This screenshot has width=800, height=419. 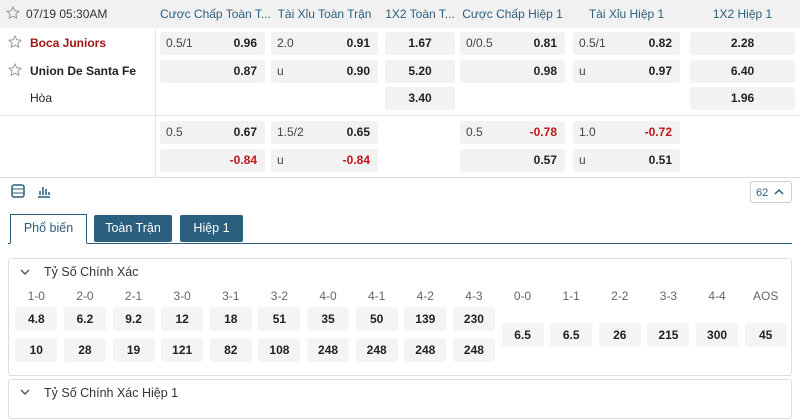 What do you see at coordinates (18, 191) in the screenshot?
I see `list-icon` at bounding box center [18, 191].